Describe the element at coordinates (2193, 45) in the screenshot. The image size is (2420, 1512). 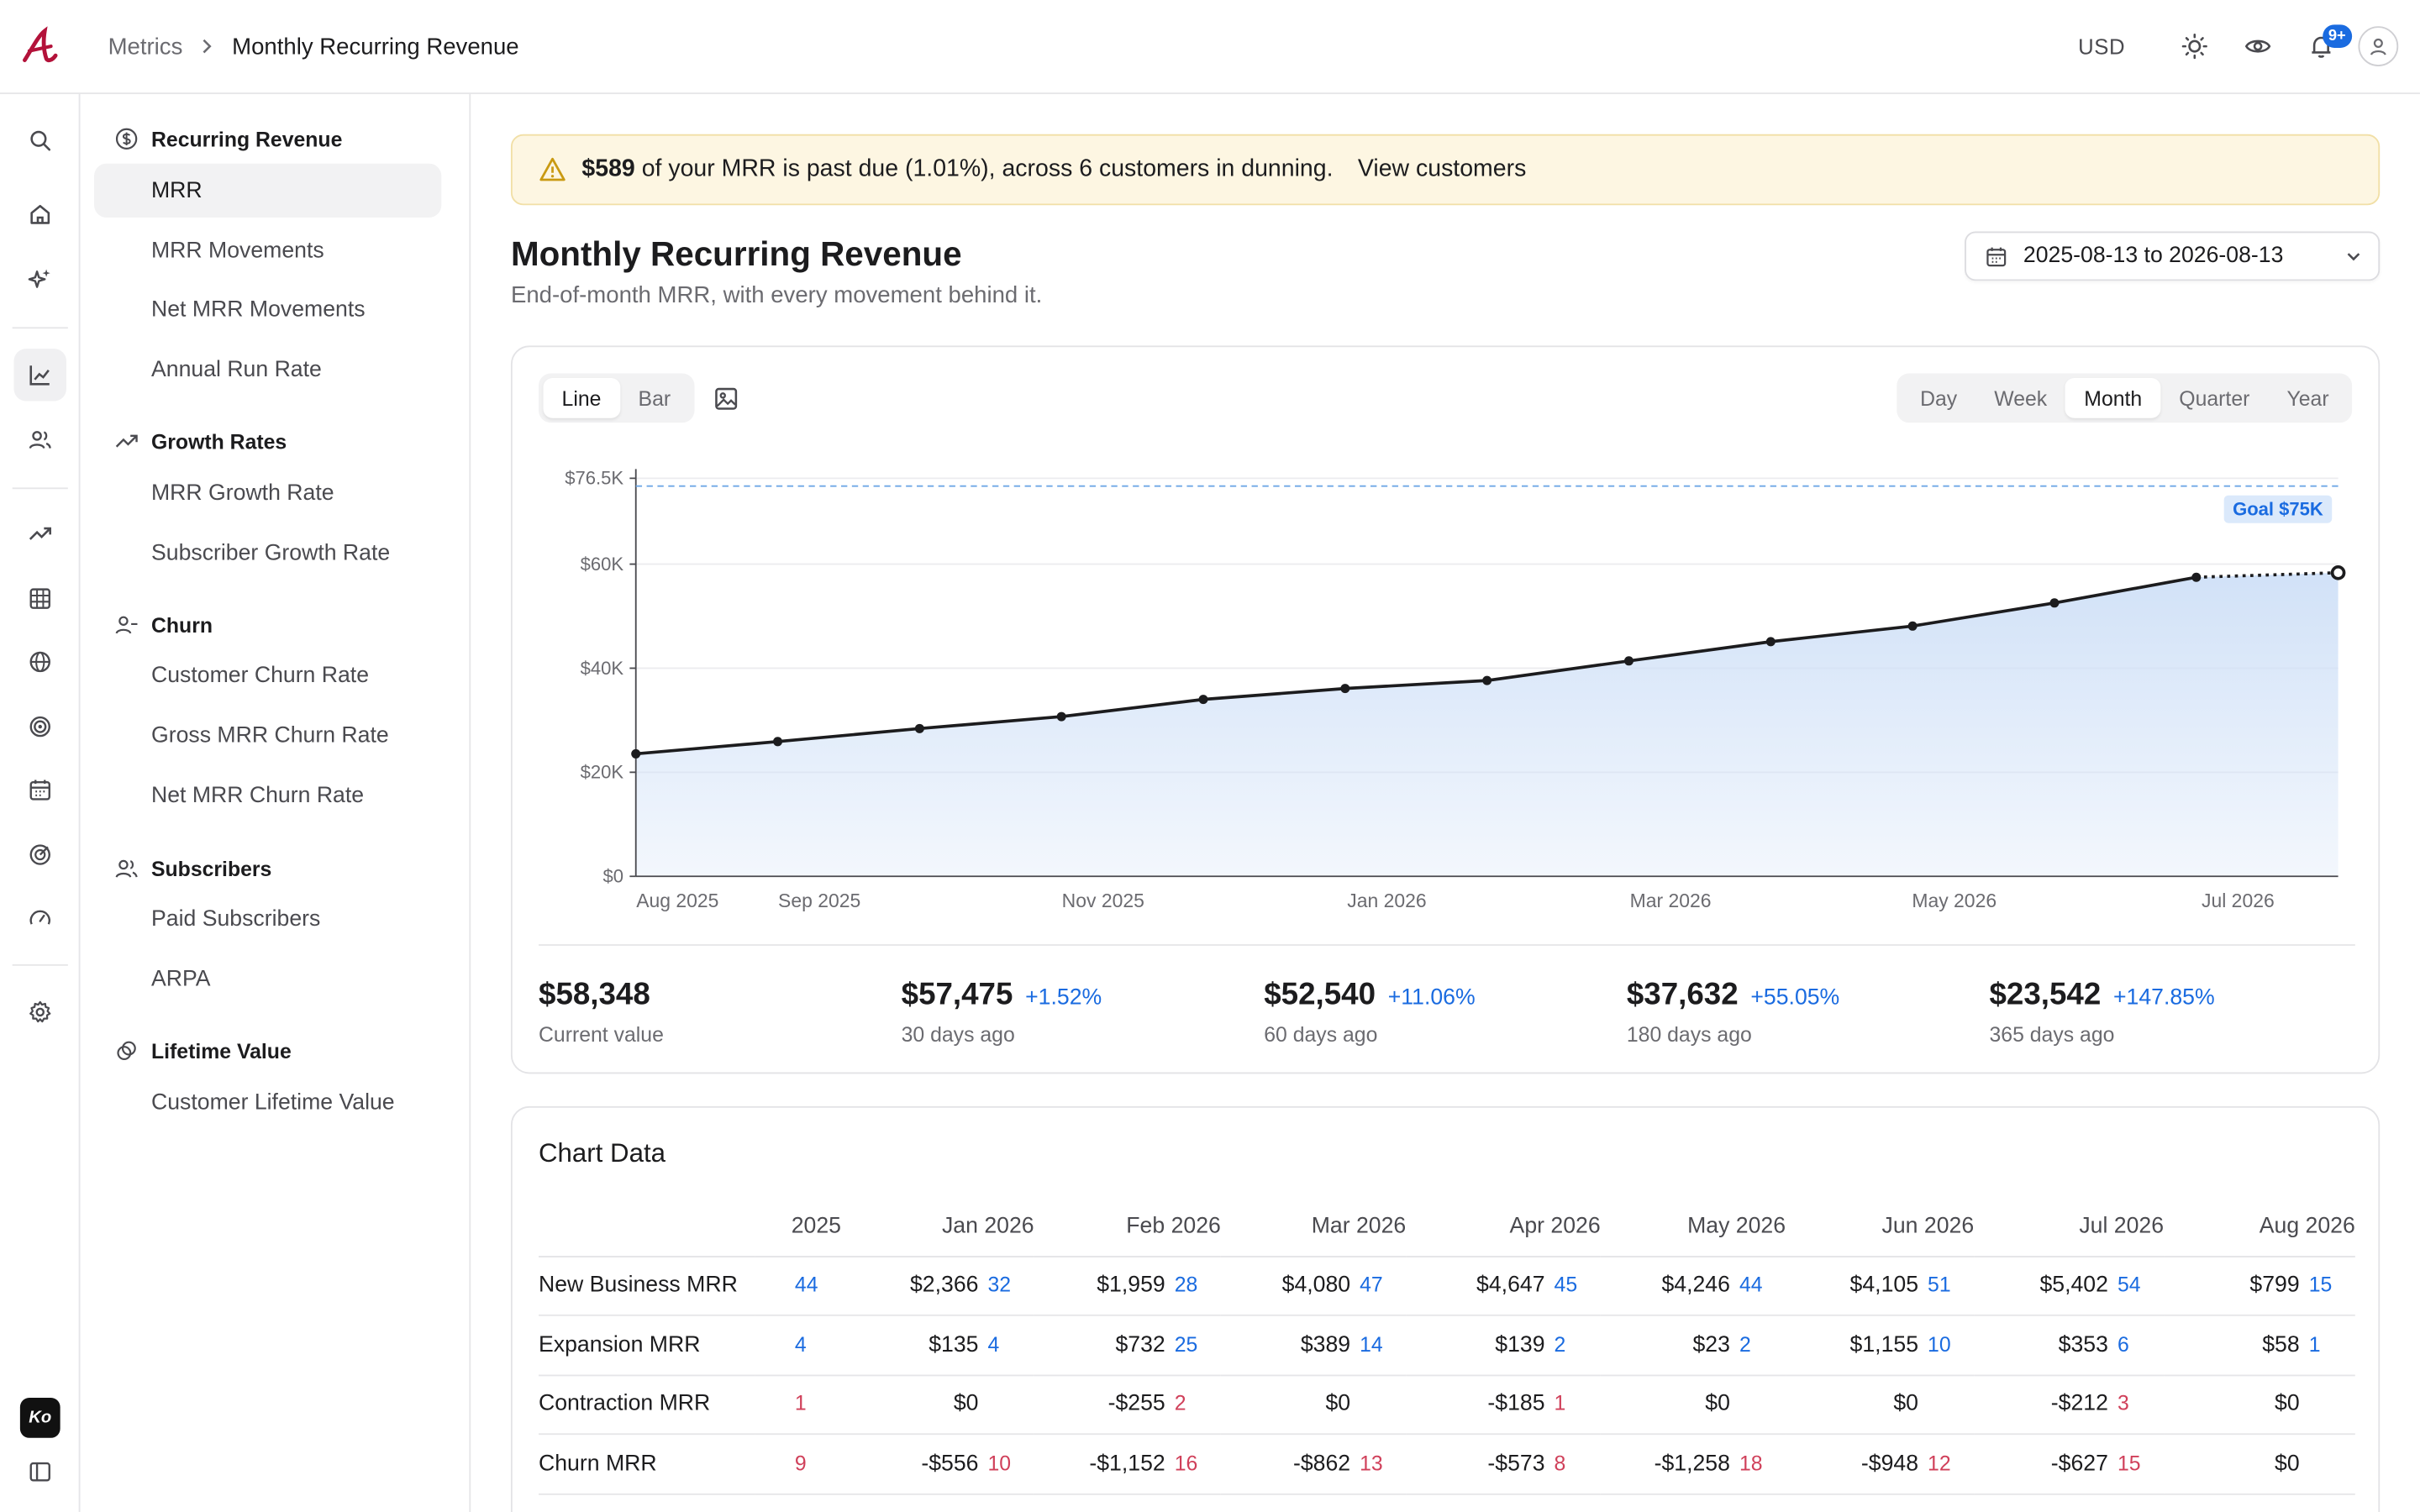
I see `theme-toggle-button` at that location.